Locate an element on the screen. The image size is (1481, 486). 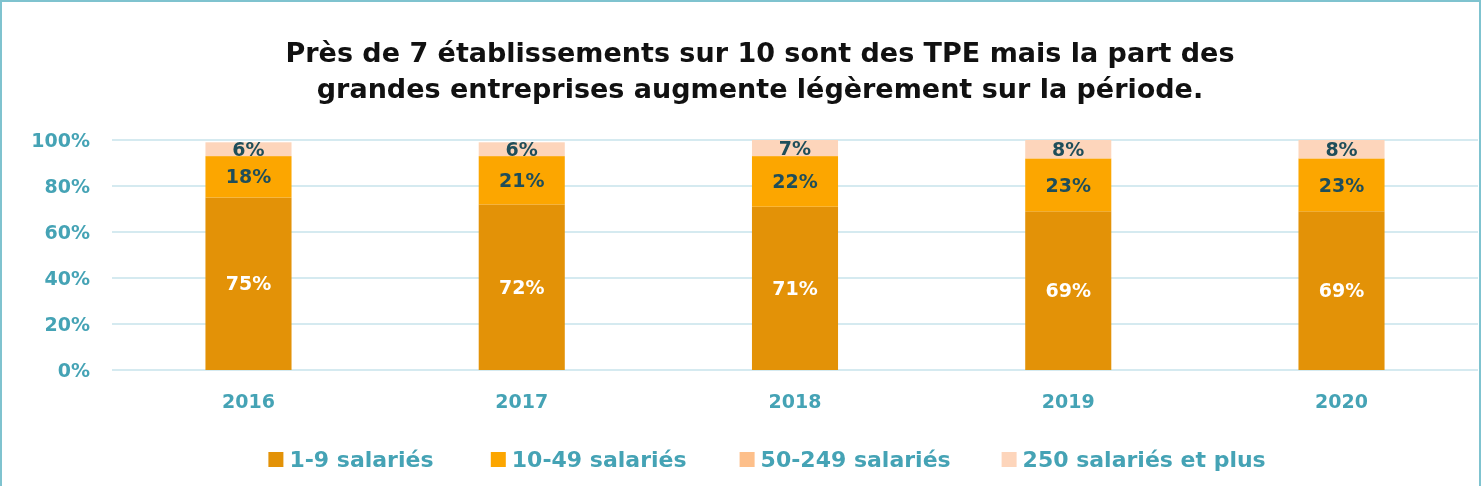
legend-label: 10-49 salariés is located at coordinates (599, 459).